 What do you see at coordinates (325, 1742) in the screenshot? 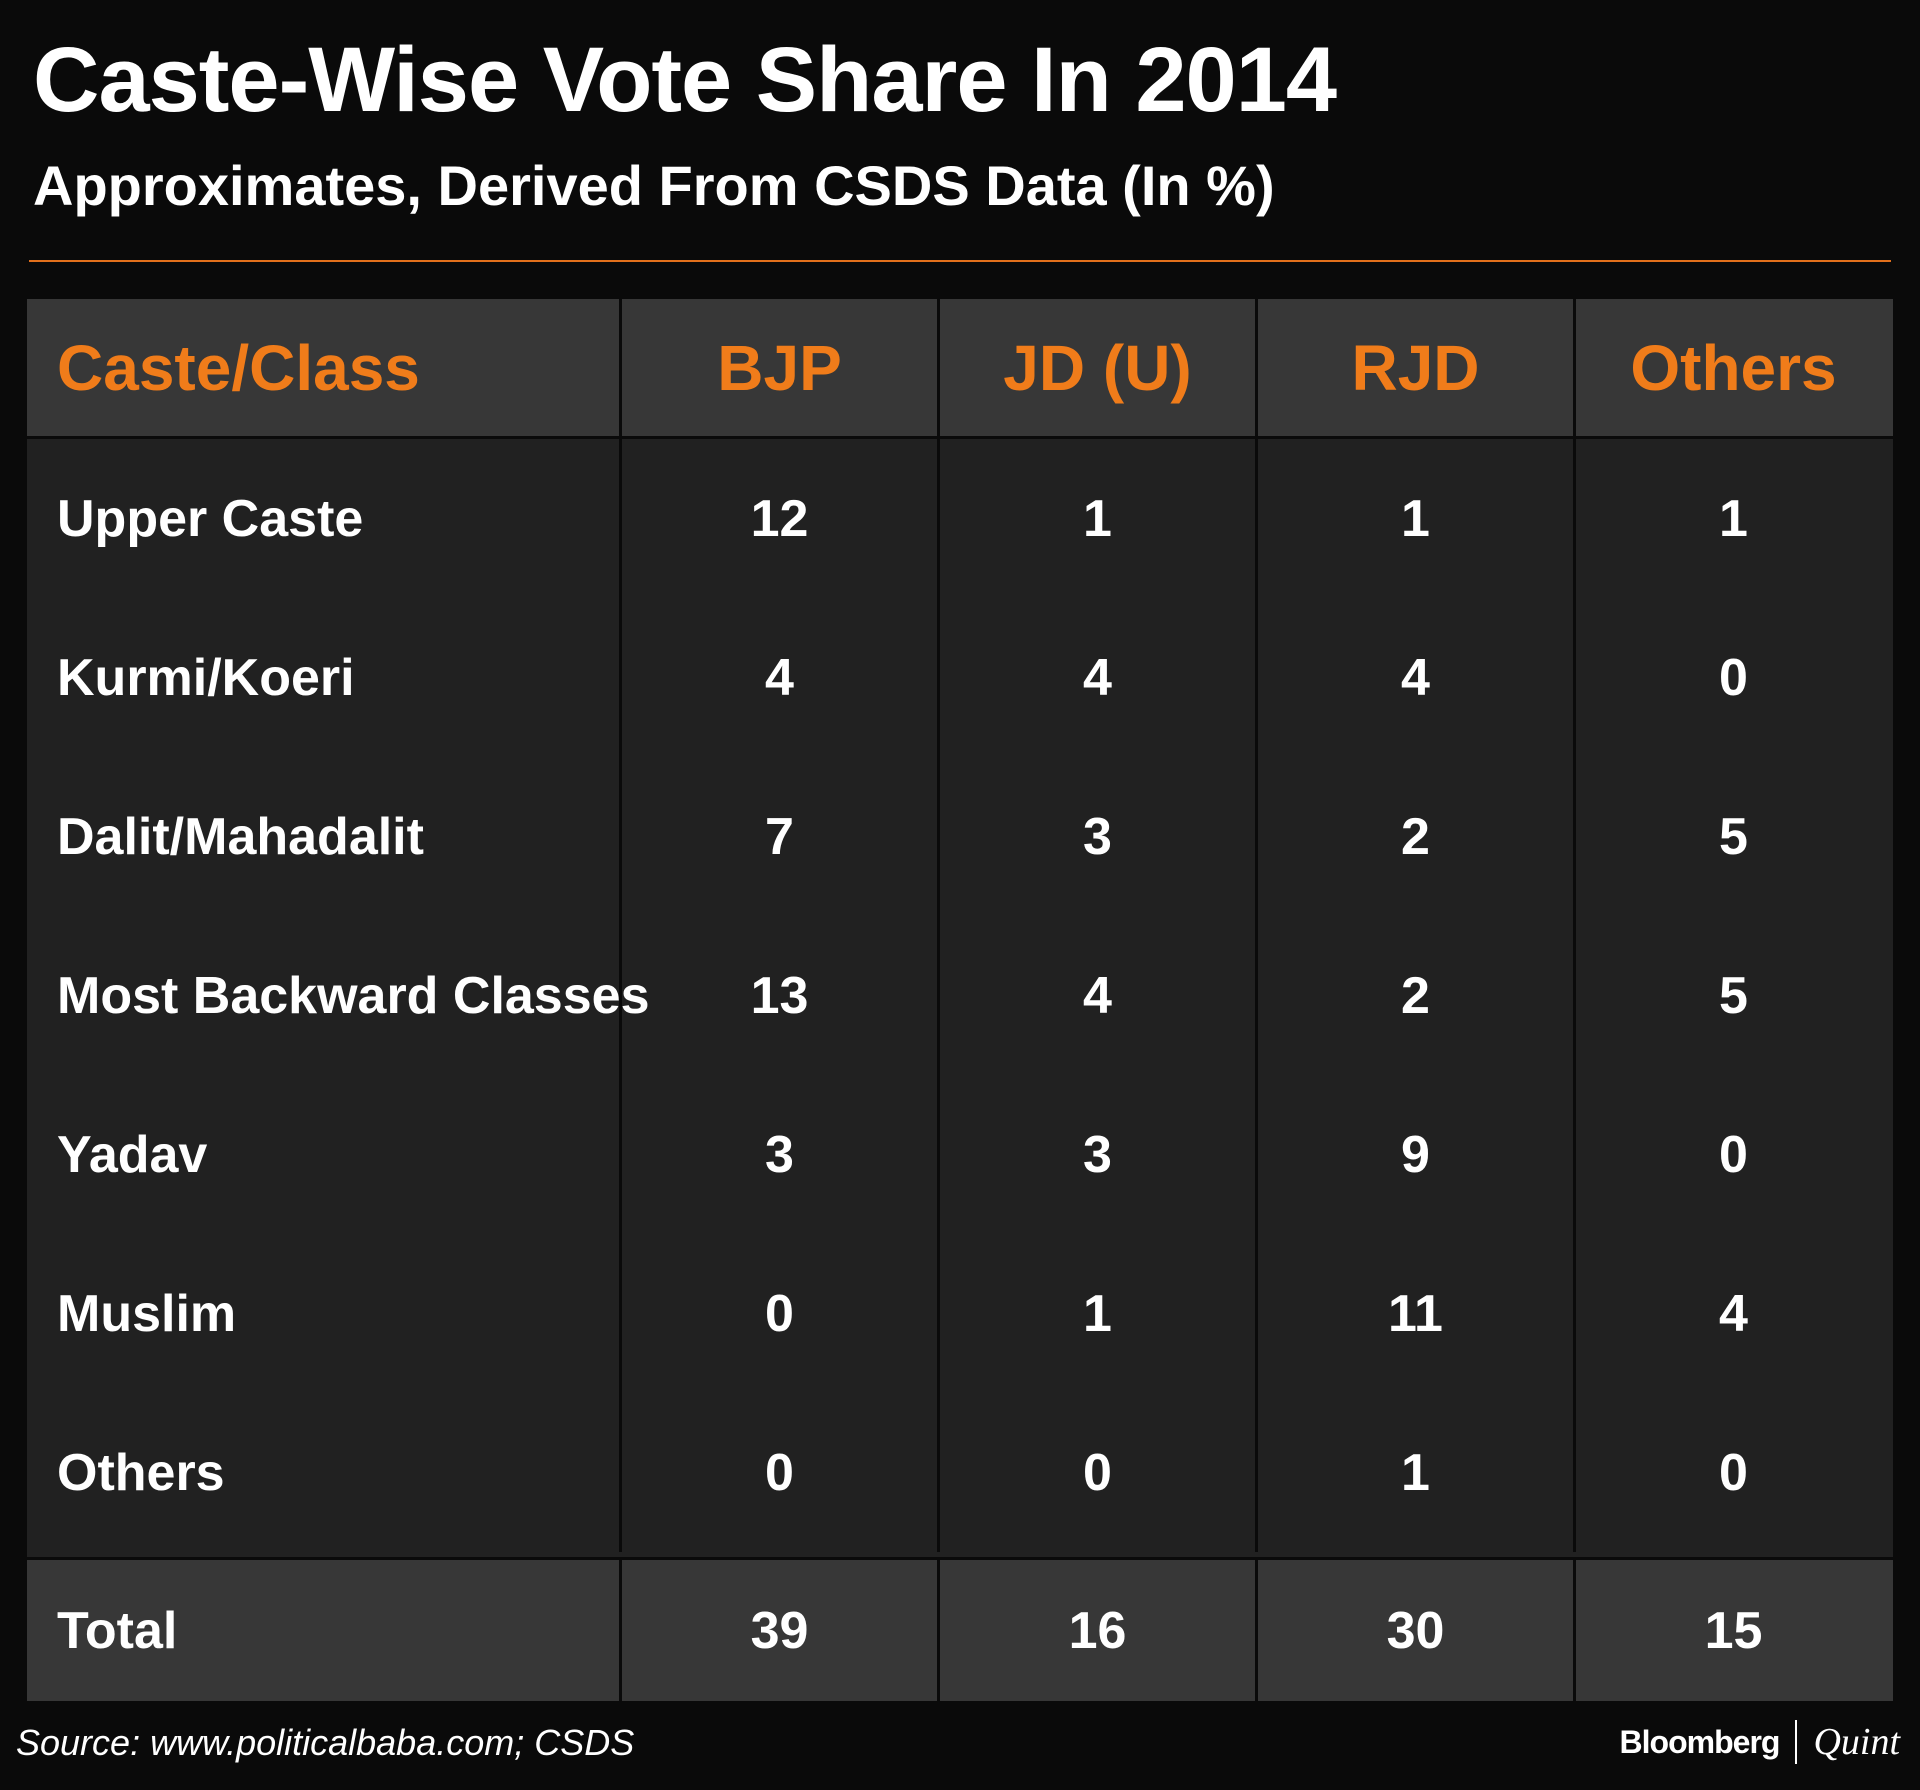
I see `source-note: Source: www.politicalbaba.com; CSDS` at bounding box center [325, 1742].